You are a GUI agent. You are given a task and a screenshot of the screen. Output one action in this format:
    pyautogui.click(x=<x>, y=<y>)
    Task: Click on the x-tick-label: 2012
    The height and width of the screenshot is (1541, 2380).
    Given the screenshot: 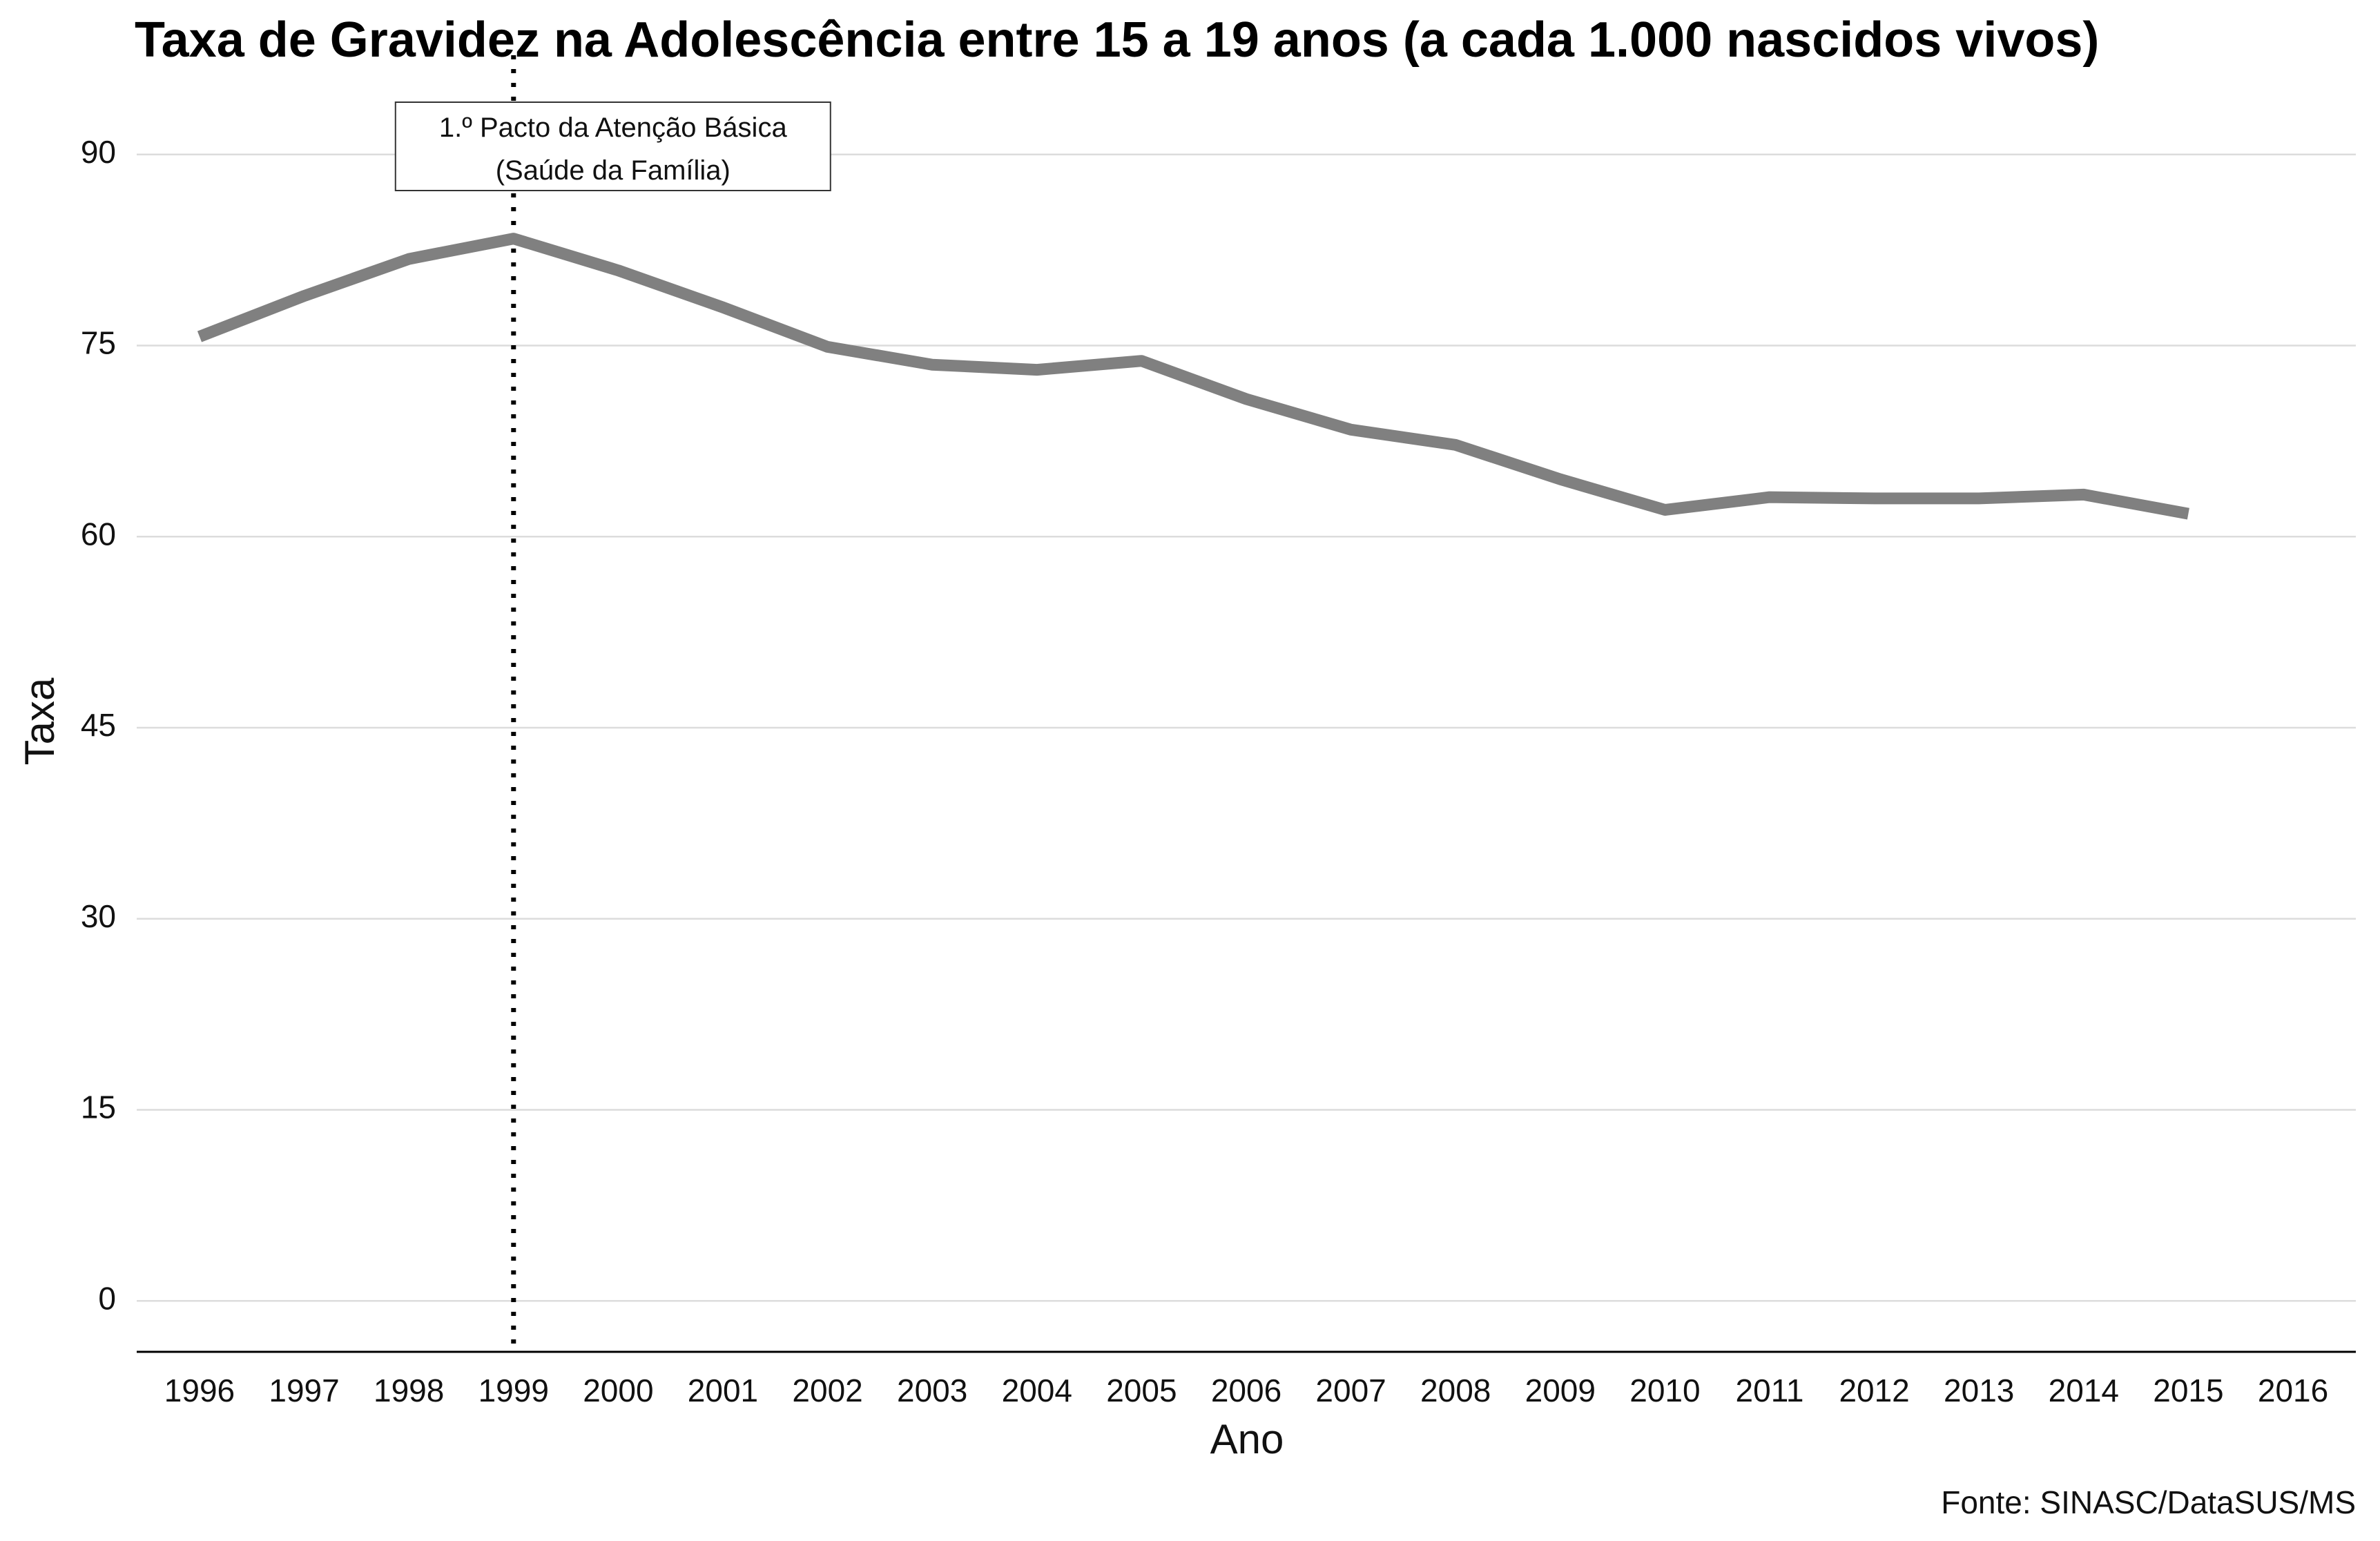 What is the action you would take?
    pyautogui.click(x=1874, y=1390)
    